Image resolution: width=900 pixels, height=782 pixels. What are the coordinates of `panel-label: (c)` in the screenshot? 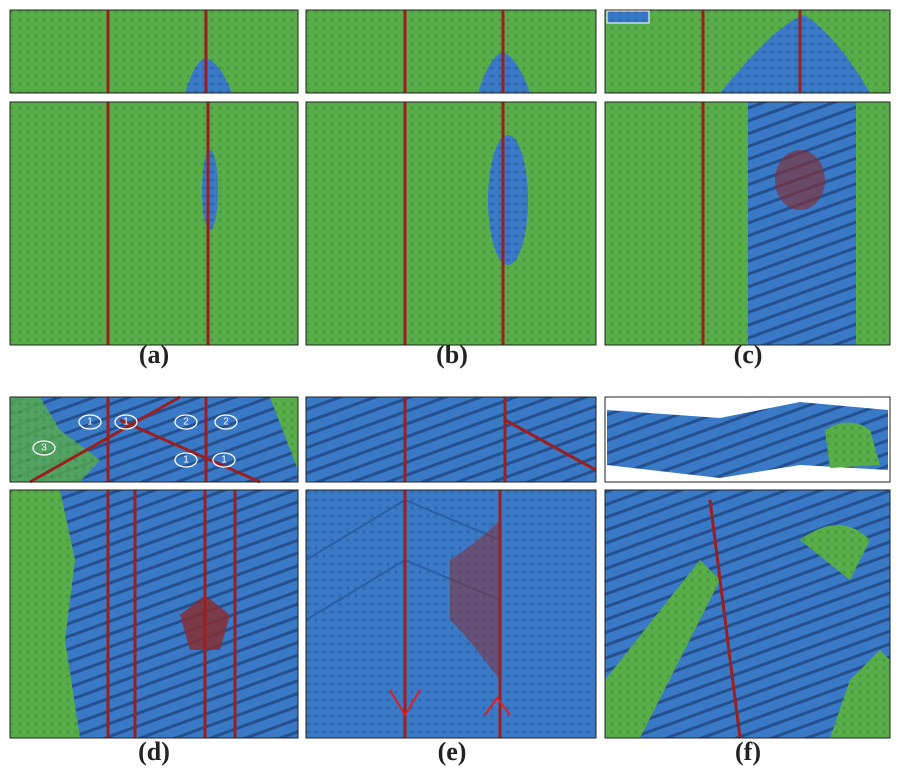 It's located at (748, 354).